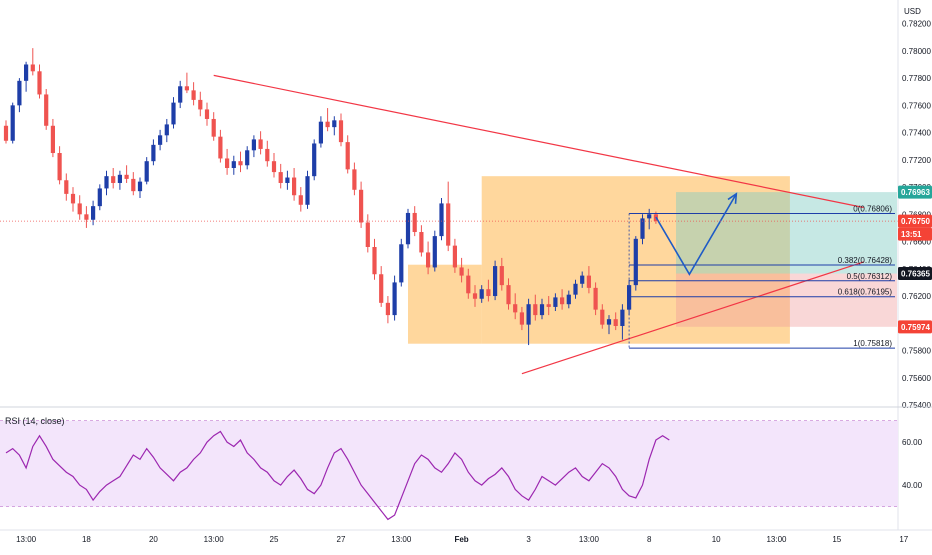 Image resolution: width=932 pixels, height=555 pixels. I want to click on projection-path, so click(696, 234).